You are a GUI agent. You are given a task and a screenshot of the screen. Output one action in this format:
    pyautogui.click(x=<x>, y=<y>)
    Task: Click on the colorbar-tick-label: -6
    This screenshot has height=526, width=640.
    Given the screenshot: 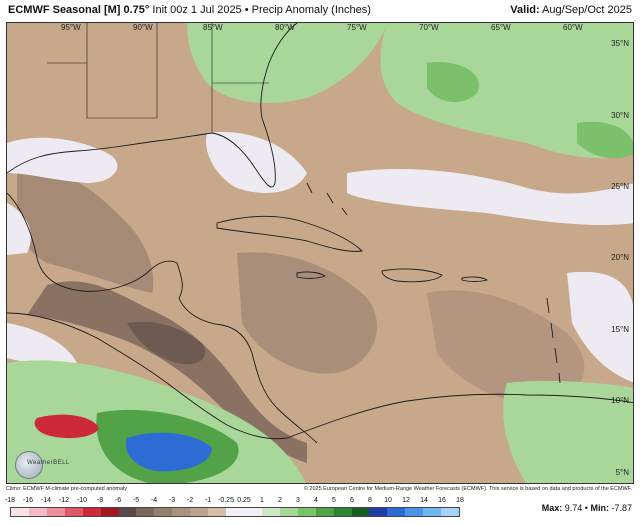 What is the action you would take?
    pyautogui.click(x=118, y=500)
    